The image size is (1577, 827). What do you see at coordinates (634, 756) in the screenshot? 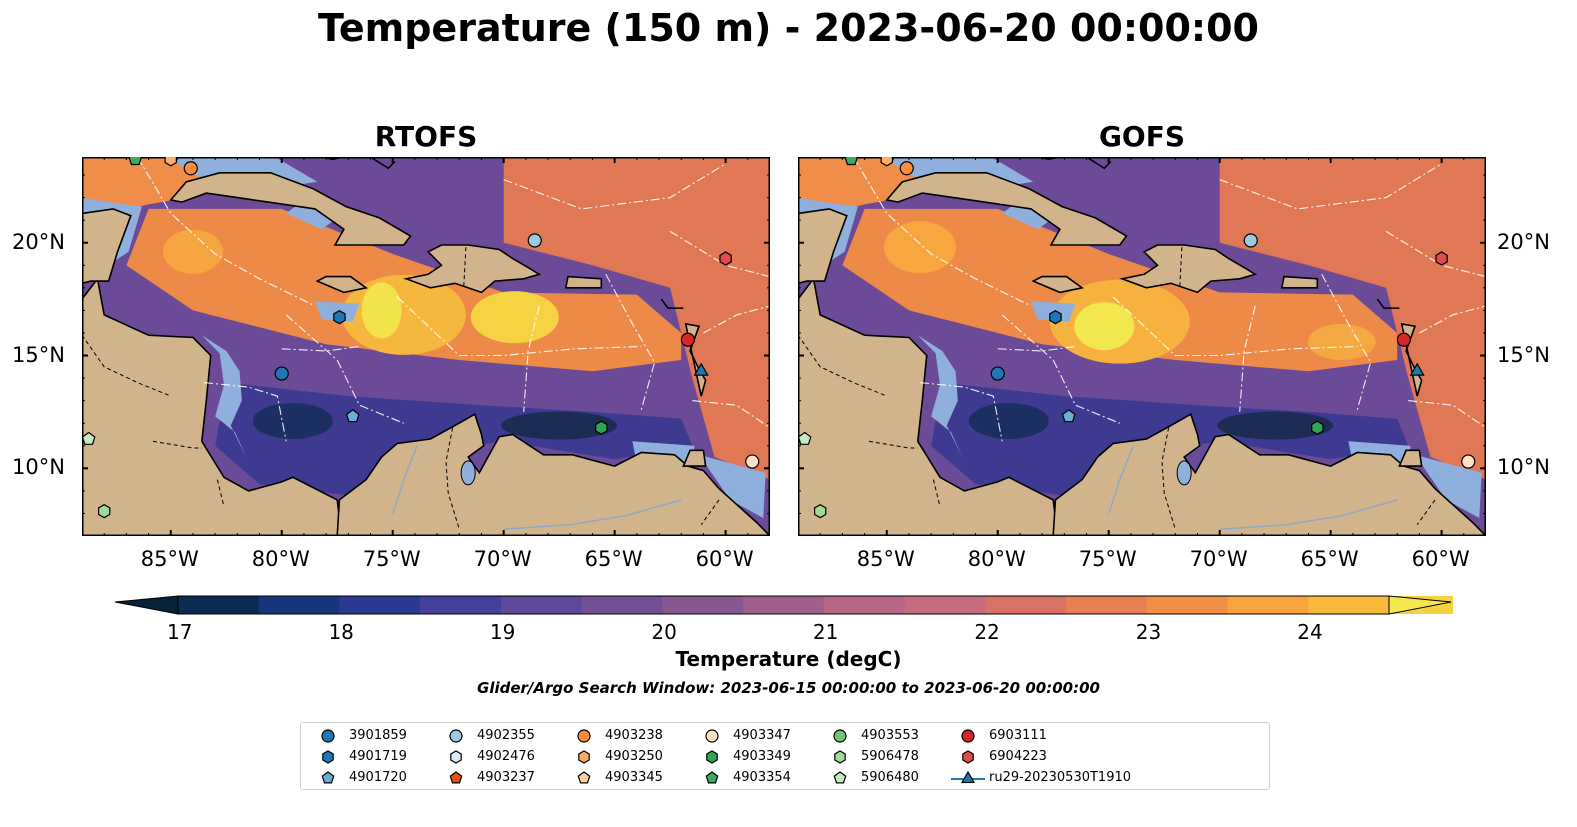
I see `legend-label: 4903250` at bounding box center [634, 756].